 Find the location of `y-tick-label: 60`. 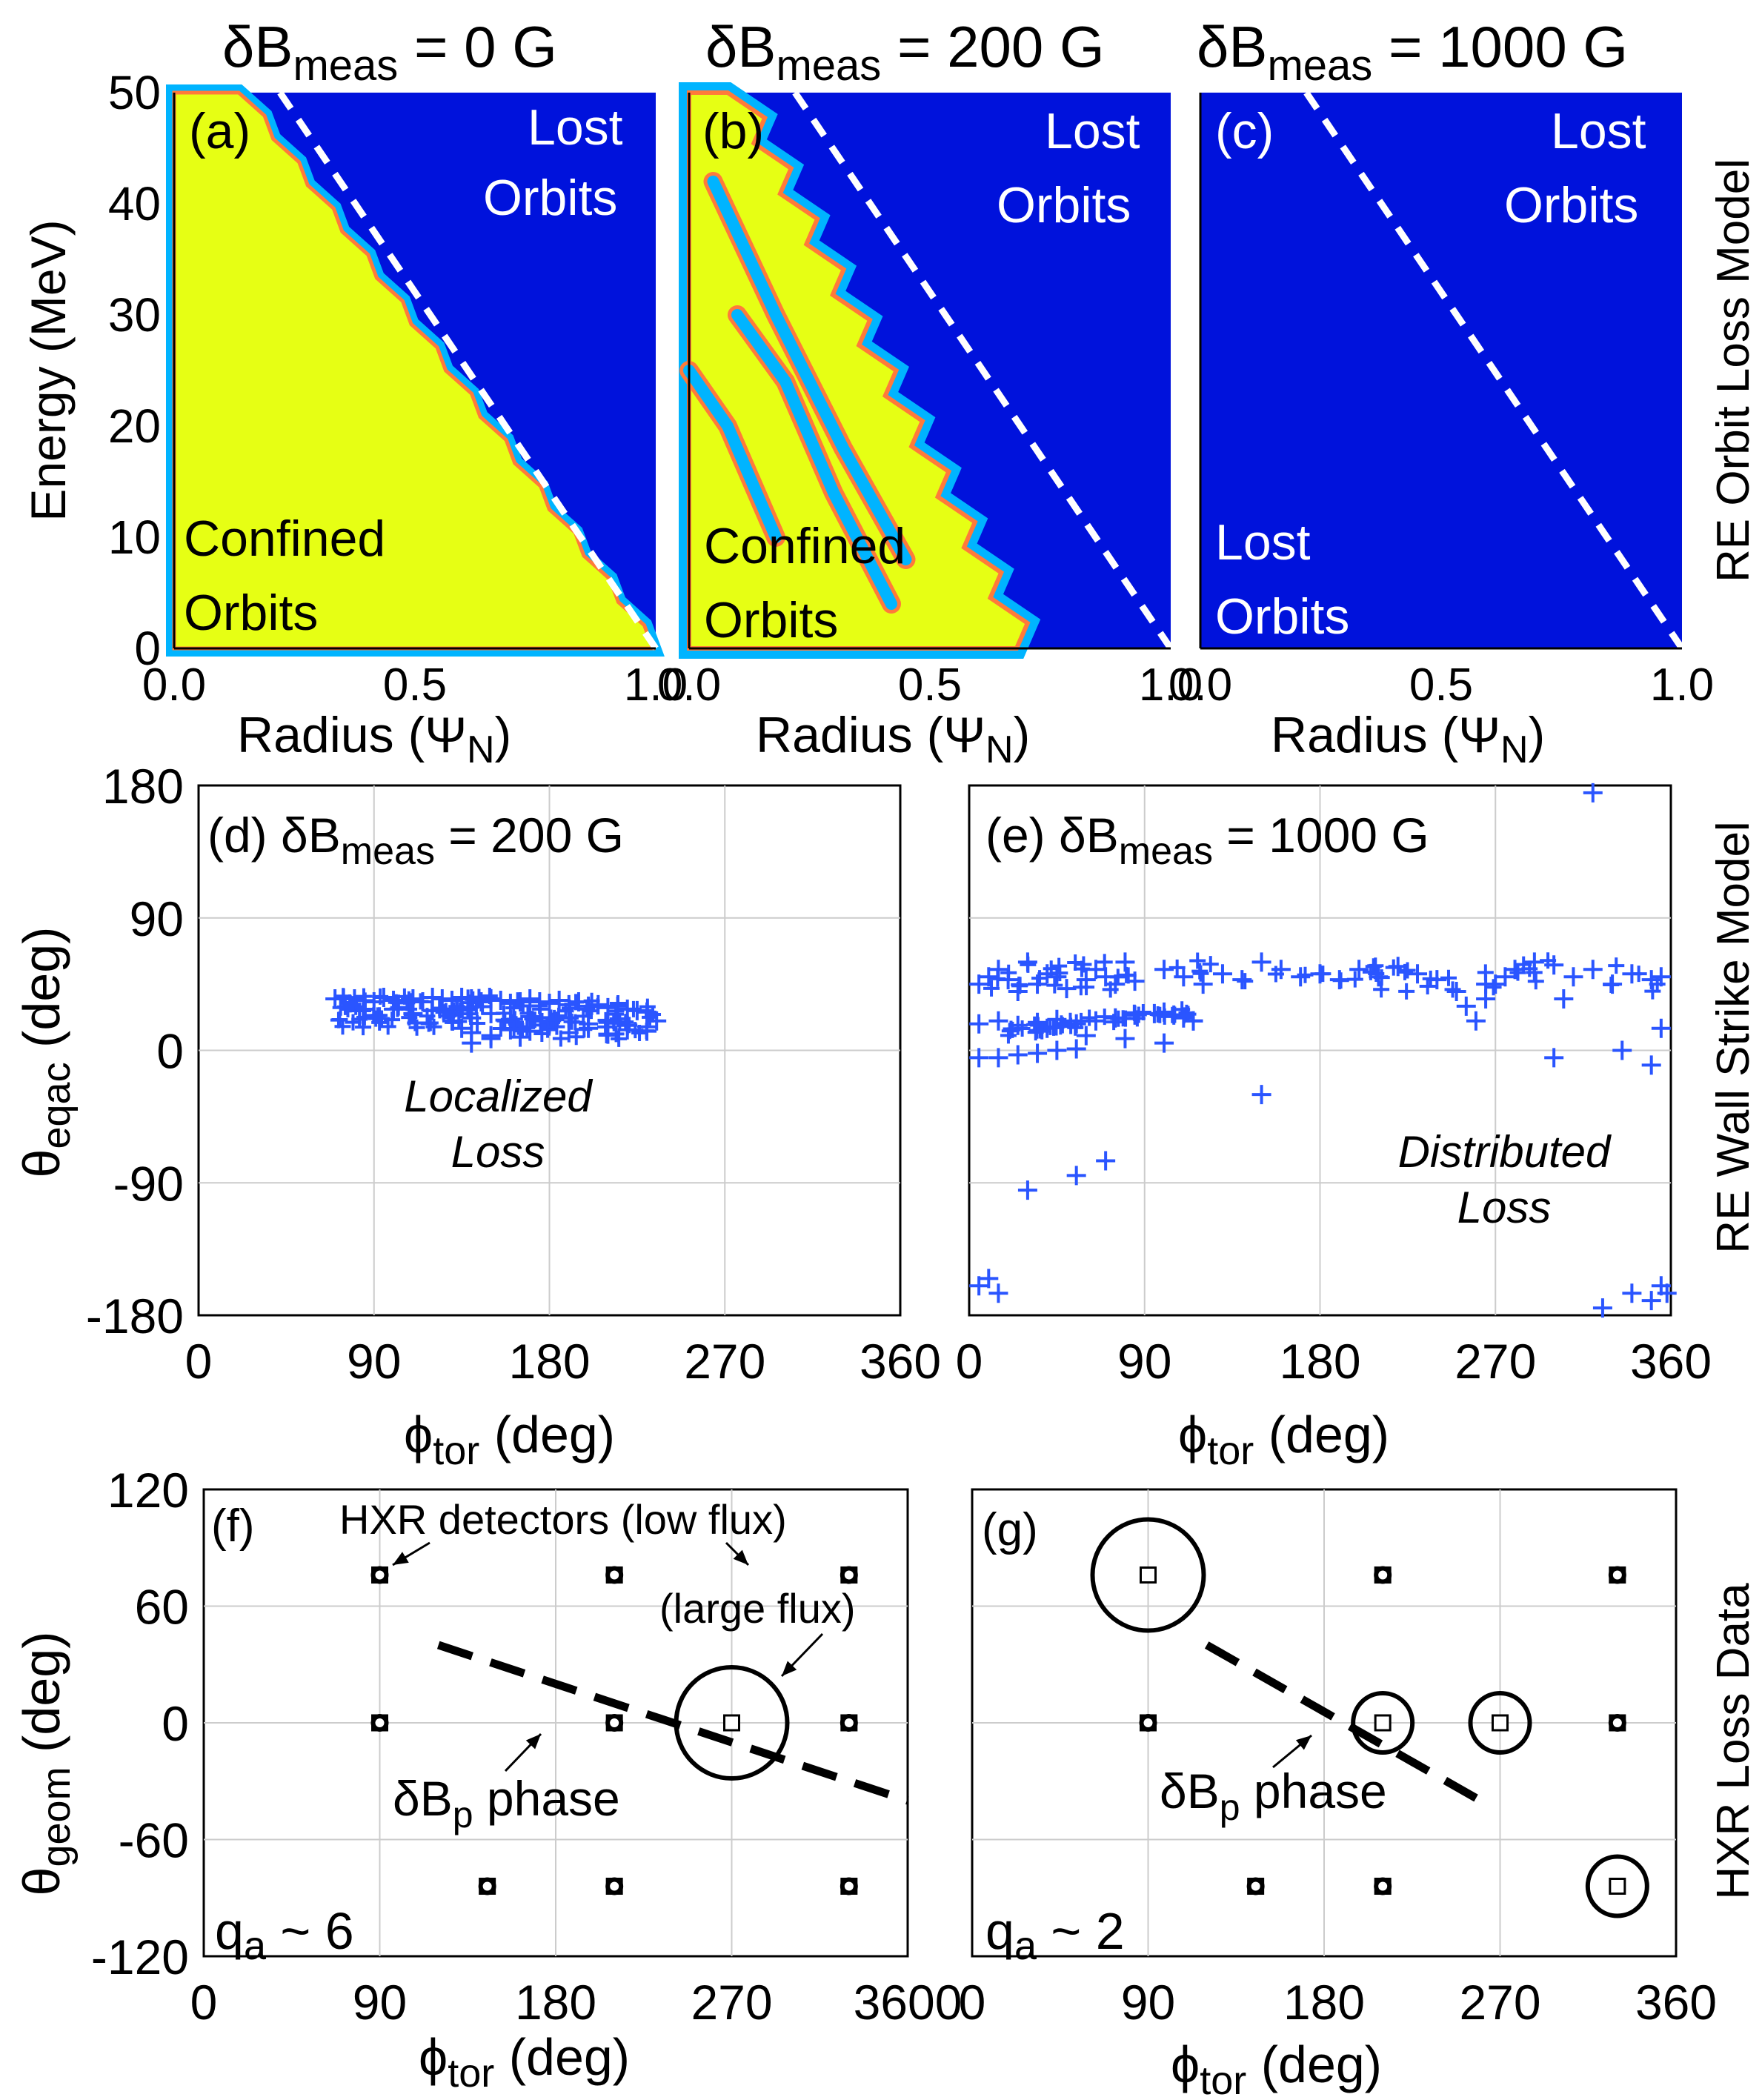

y-tick-label: 60 is located at coordinates (162, 1608).